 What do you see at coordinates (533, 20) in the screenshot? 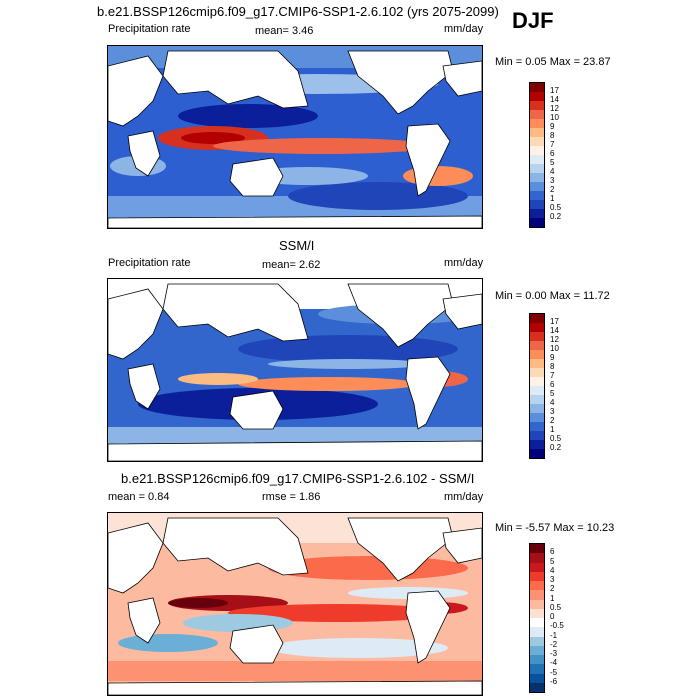
I see `season-label: DJF` at bounding box center [533, 20].